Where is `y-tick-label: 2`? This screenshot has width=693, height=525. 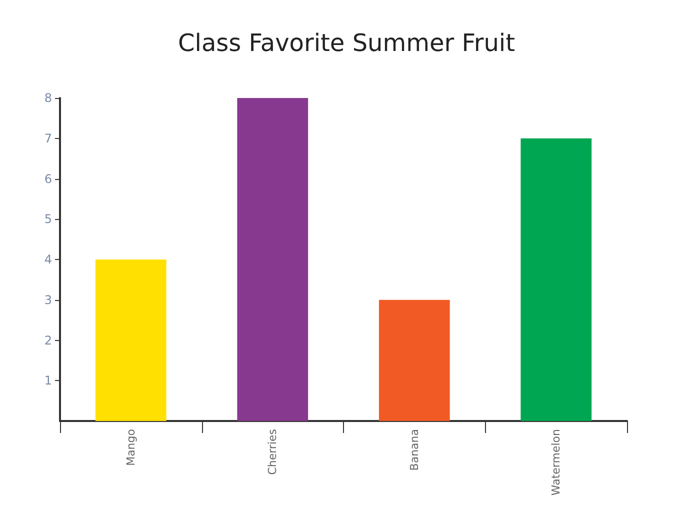 y-tick-label: 2 is located at coordinates (48, 340).